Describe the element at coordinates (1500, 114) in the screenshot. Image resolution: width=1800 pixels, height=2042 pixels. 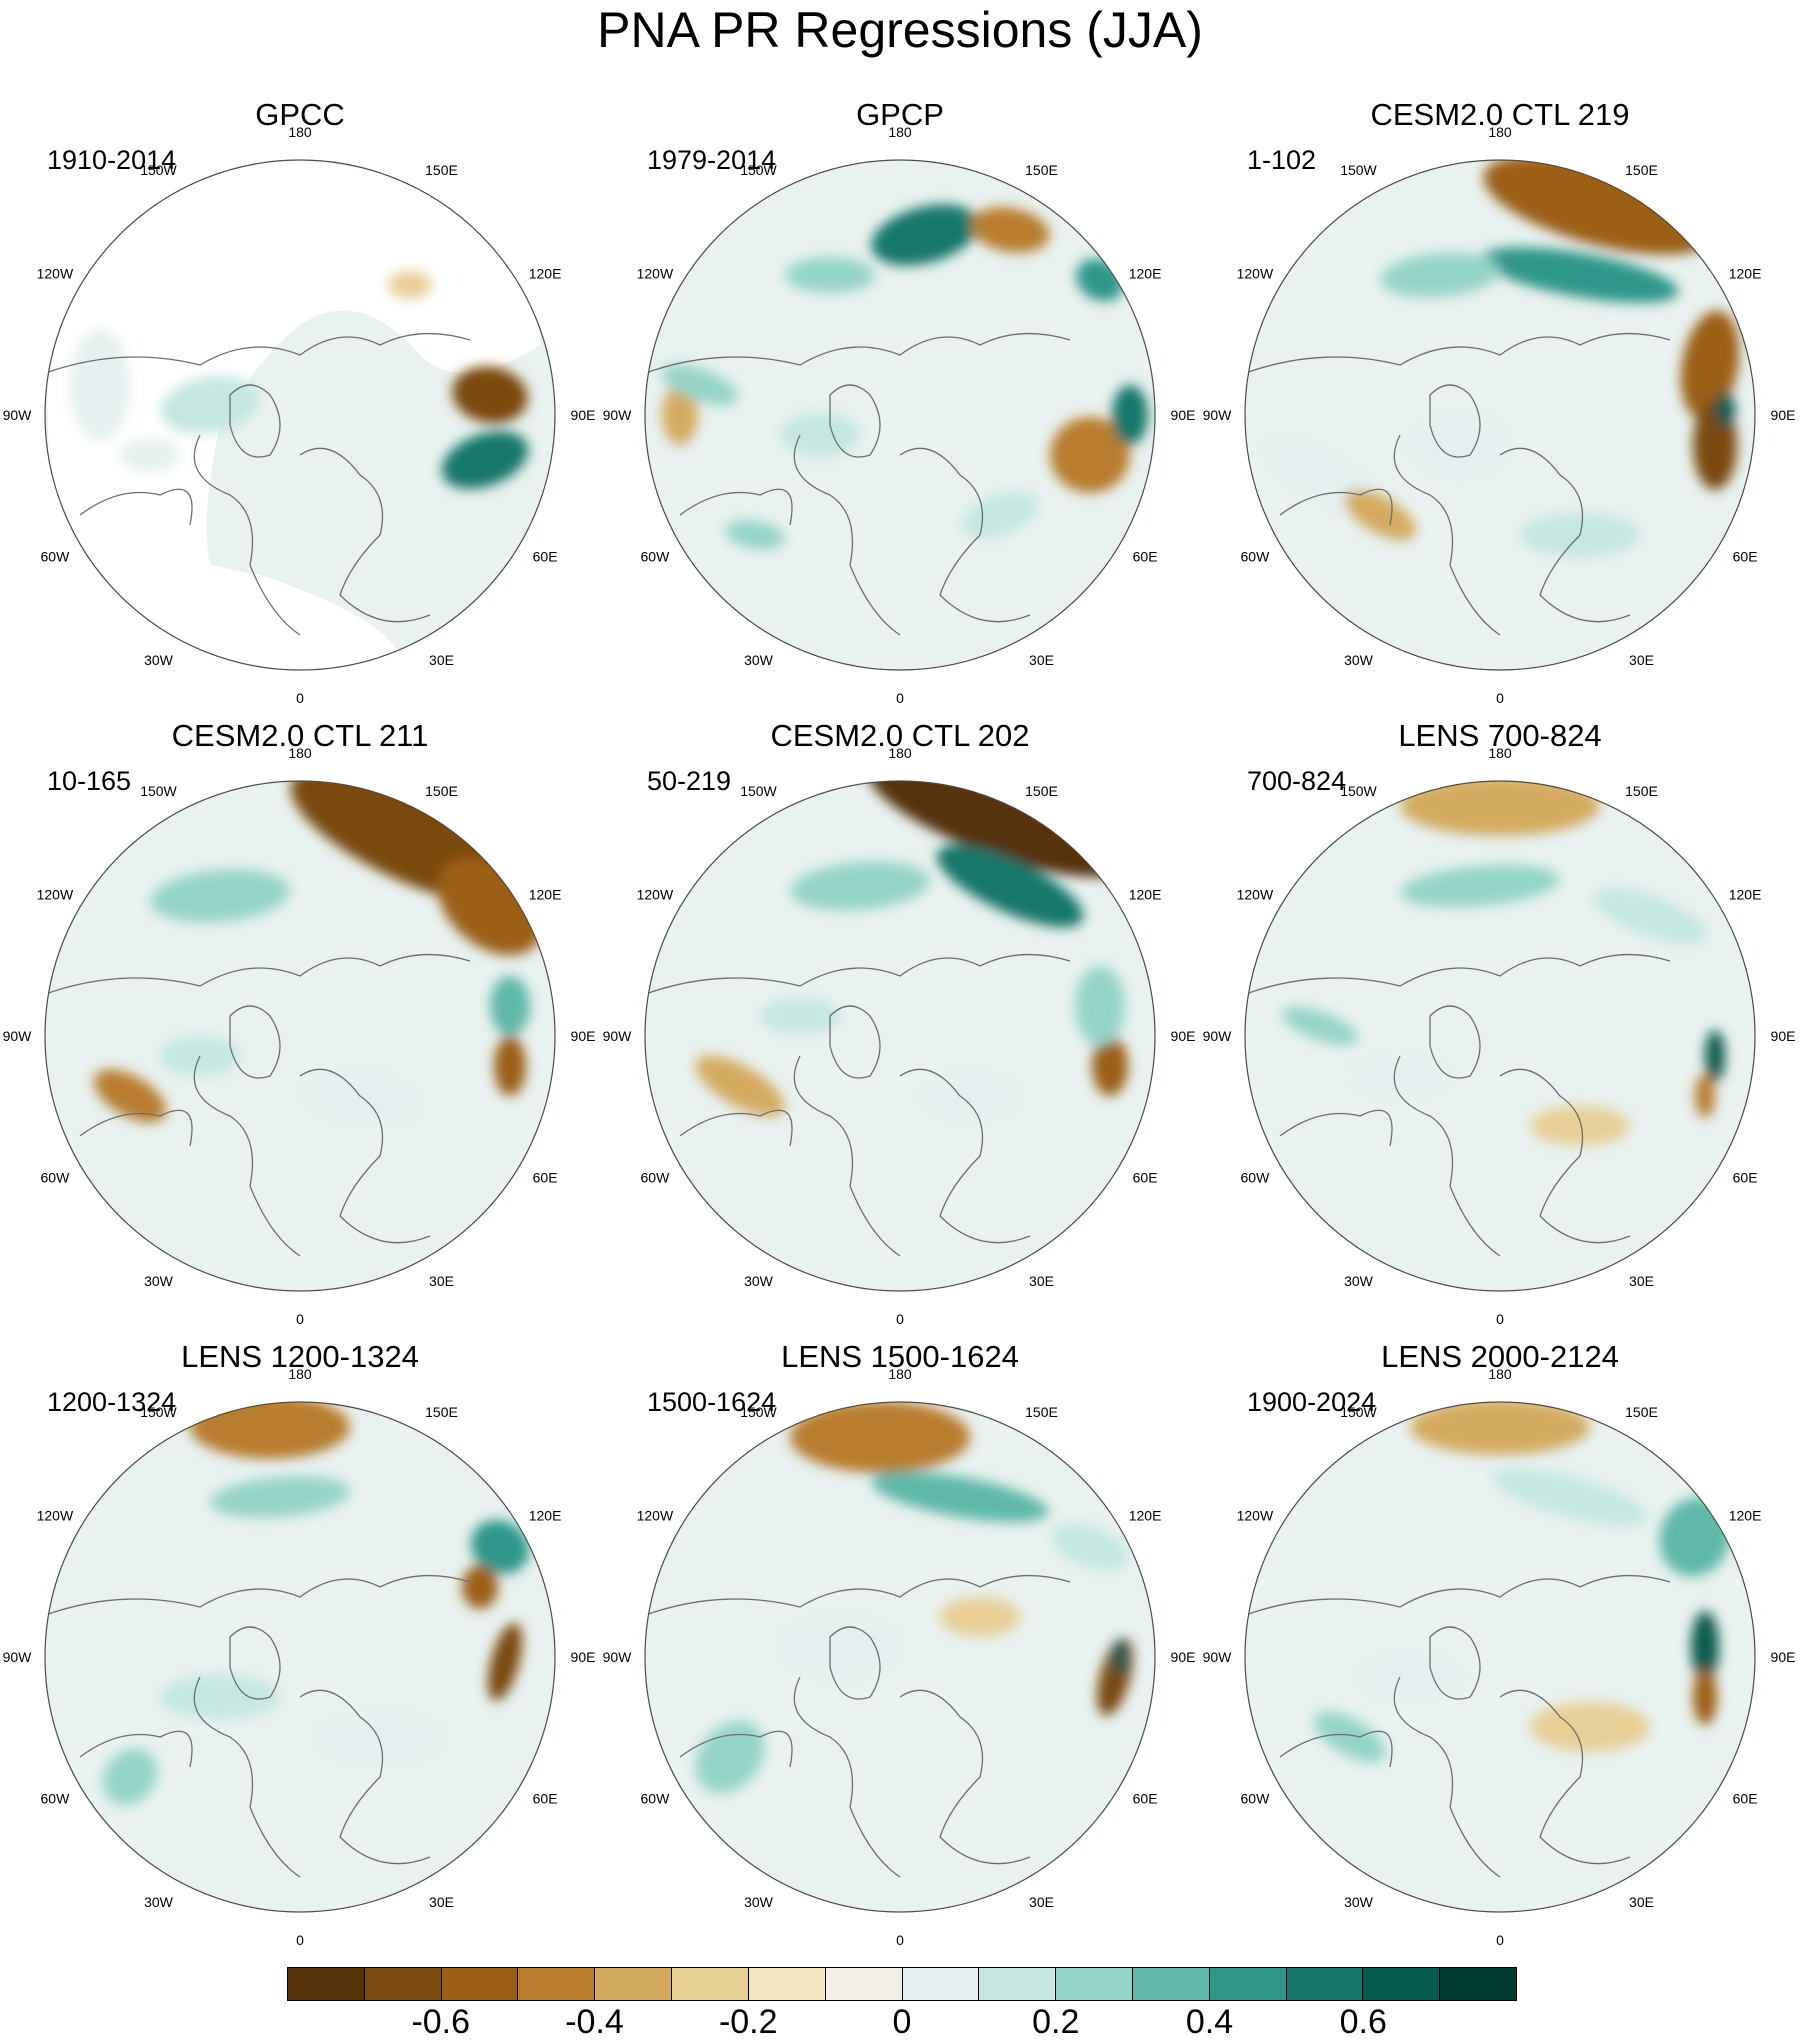
I see `panel-title: CESM2.0 CTL 219` at that location.